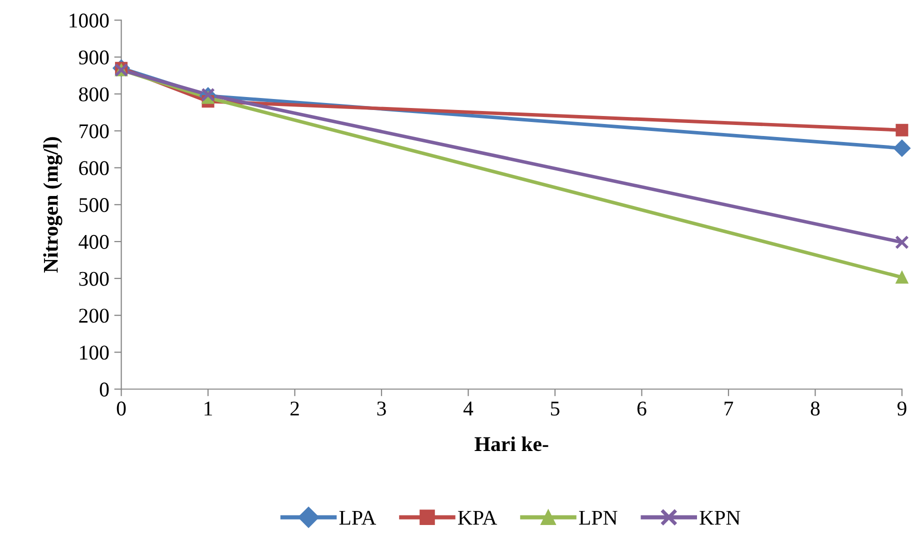 The width and height of the screenshot is (912, 545). I want to click on x-tick-label: 1, so click(208, 409).